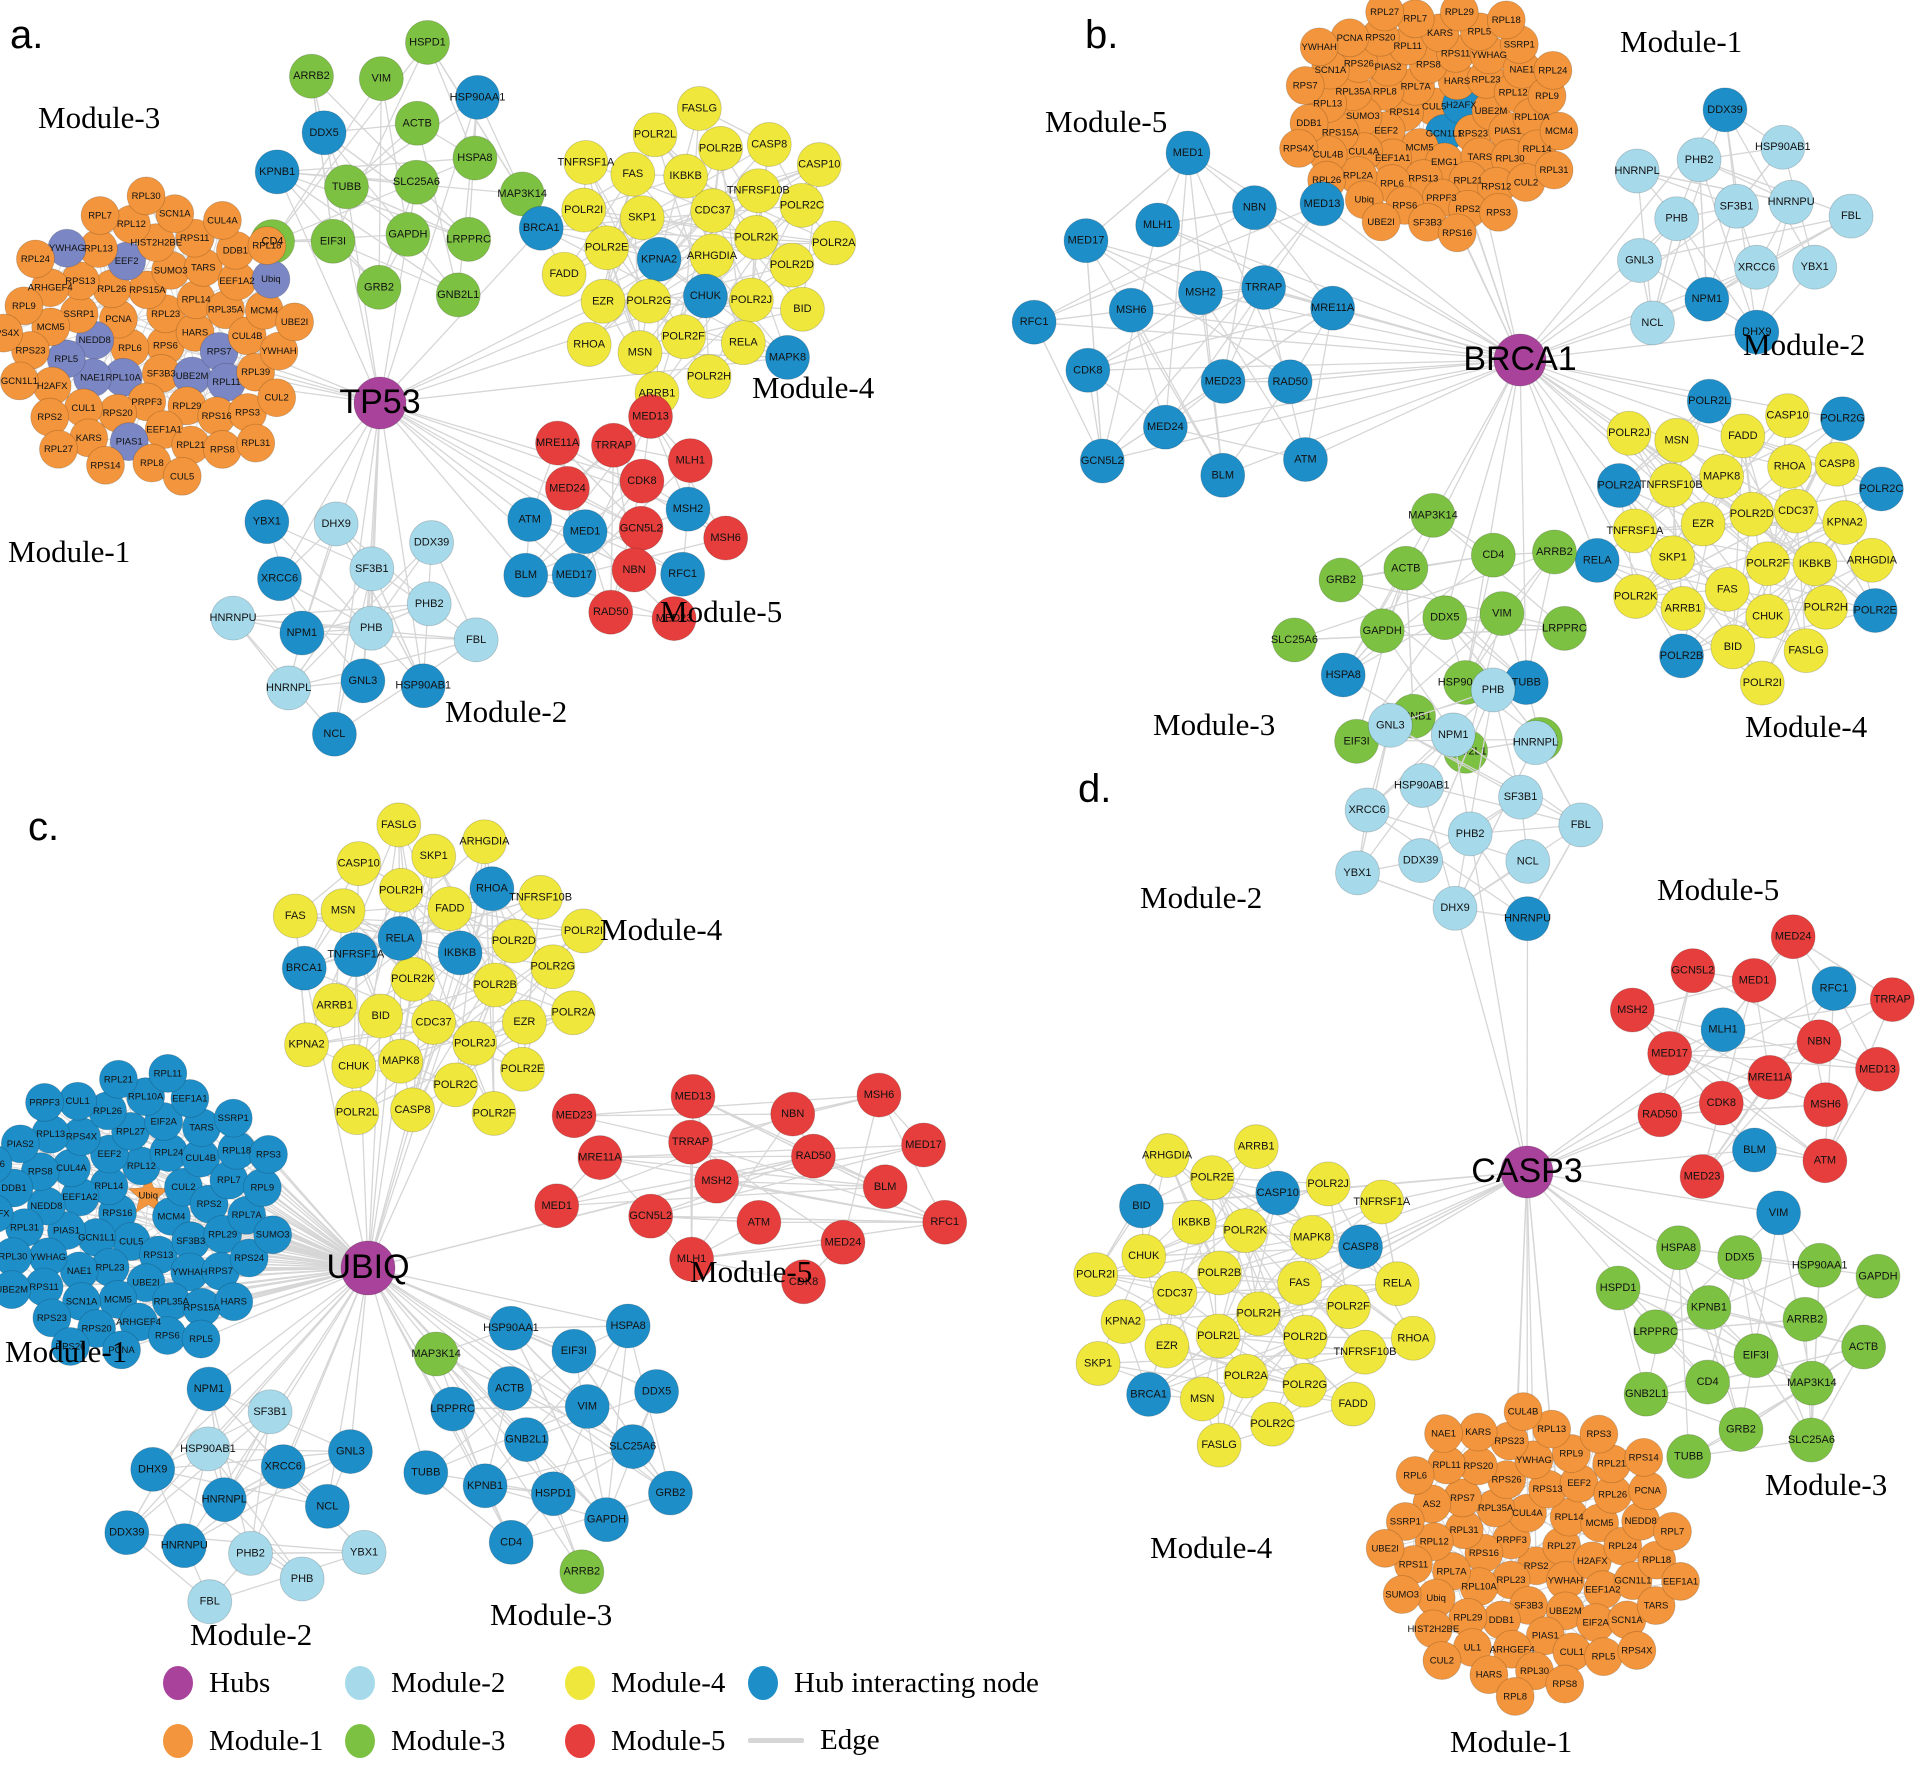 The image size is (1923, 1775). Describe the element at coordinates (1564, 628) in the screenshot. I see `node-label: LRPPRC` at that location.